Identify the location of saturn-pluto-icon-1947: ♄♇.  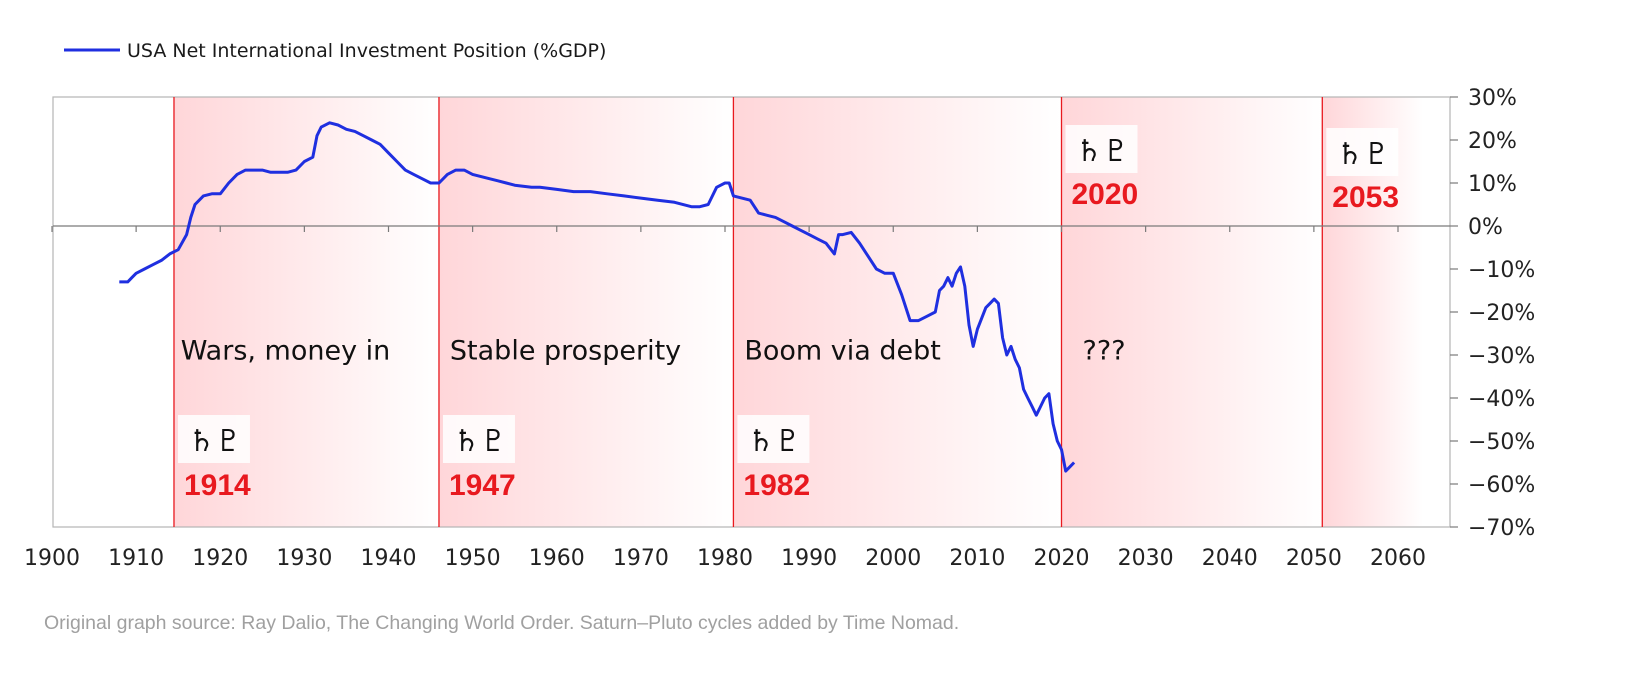
(480, 441).